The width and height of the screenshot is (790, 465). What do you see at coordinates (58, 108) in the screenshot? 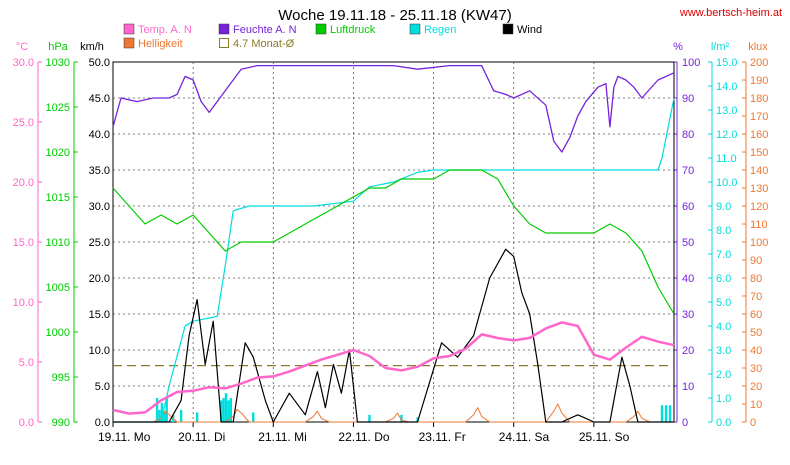
I see `axis-tick-label-pressure: 1025` at bounding box center [58, 108].